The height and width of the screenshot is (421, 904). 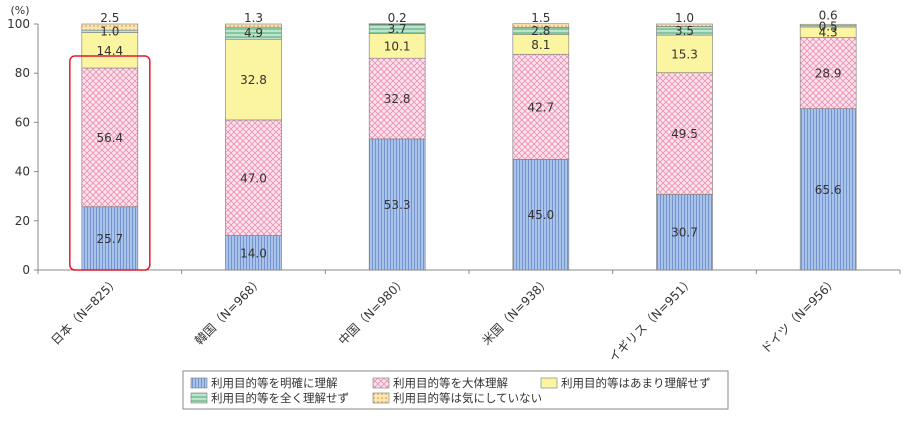 I want to click on data-label: 0.2, so click(x=397, y=18).